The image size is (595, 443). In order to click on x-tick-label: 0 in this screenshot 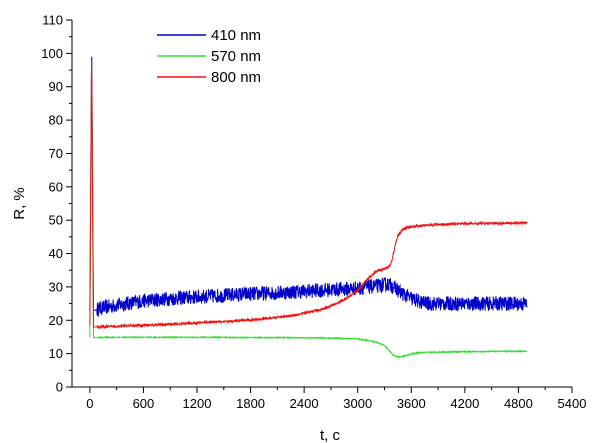, I will do `click(89, 403)`.